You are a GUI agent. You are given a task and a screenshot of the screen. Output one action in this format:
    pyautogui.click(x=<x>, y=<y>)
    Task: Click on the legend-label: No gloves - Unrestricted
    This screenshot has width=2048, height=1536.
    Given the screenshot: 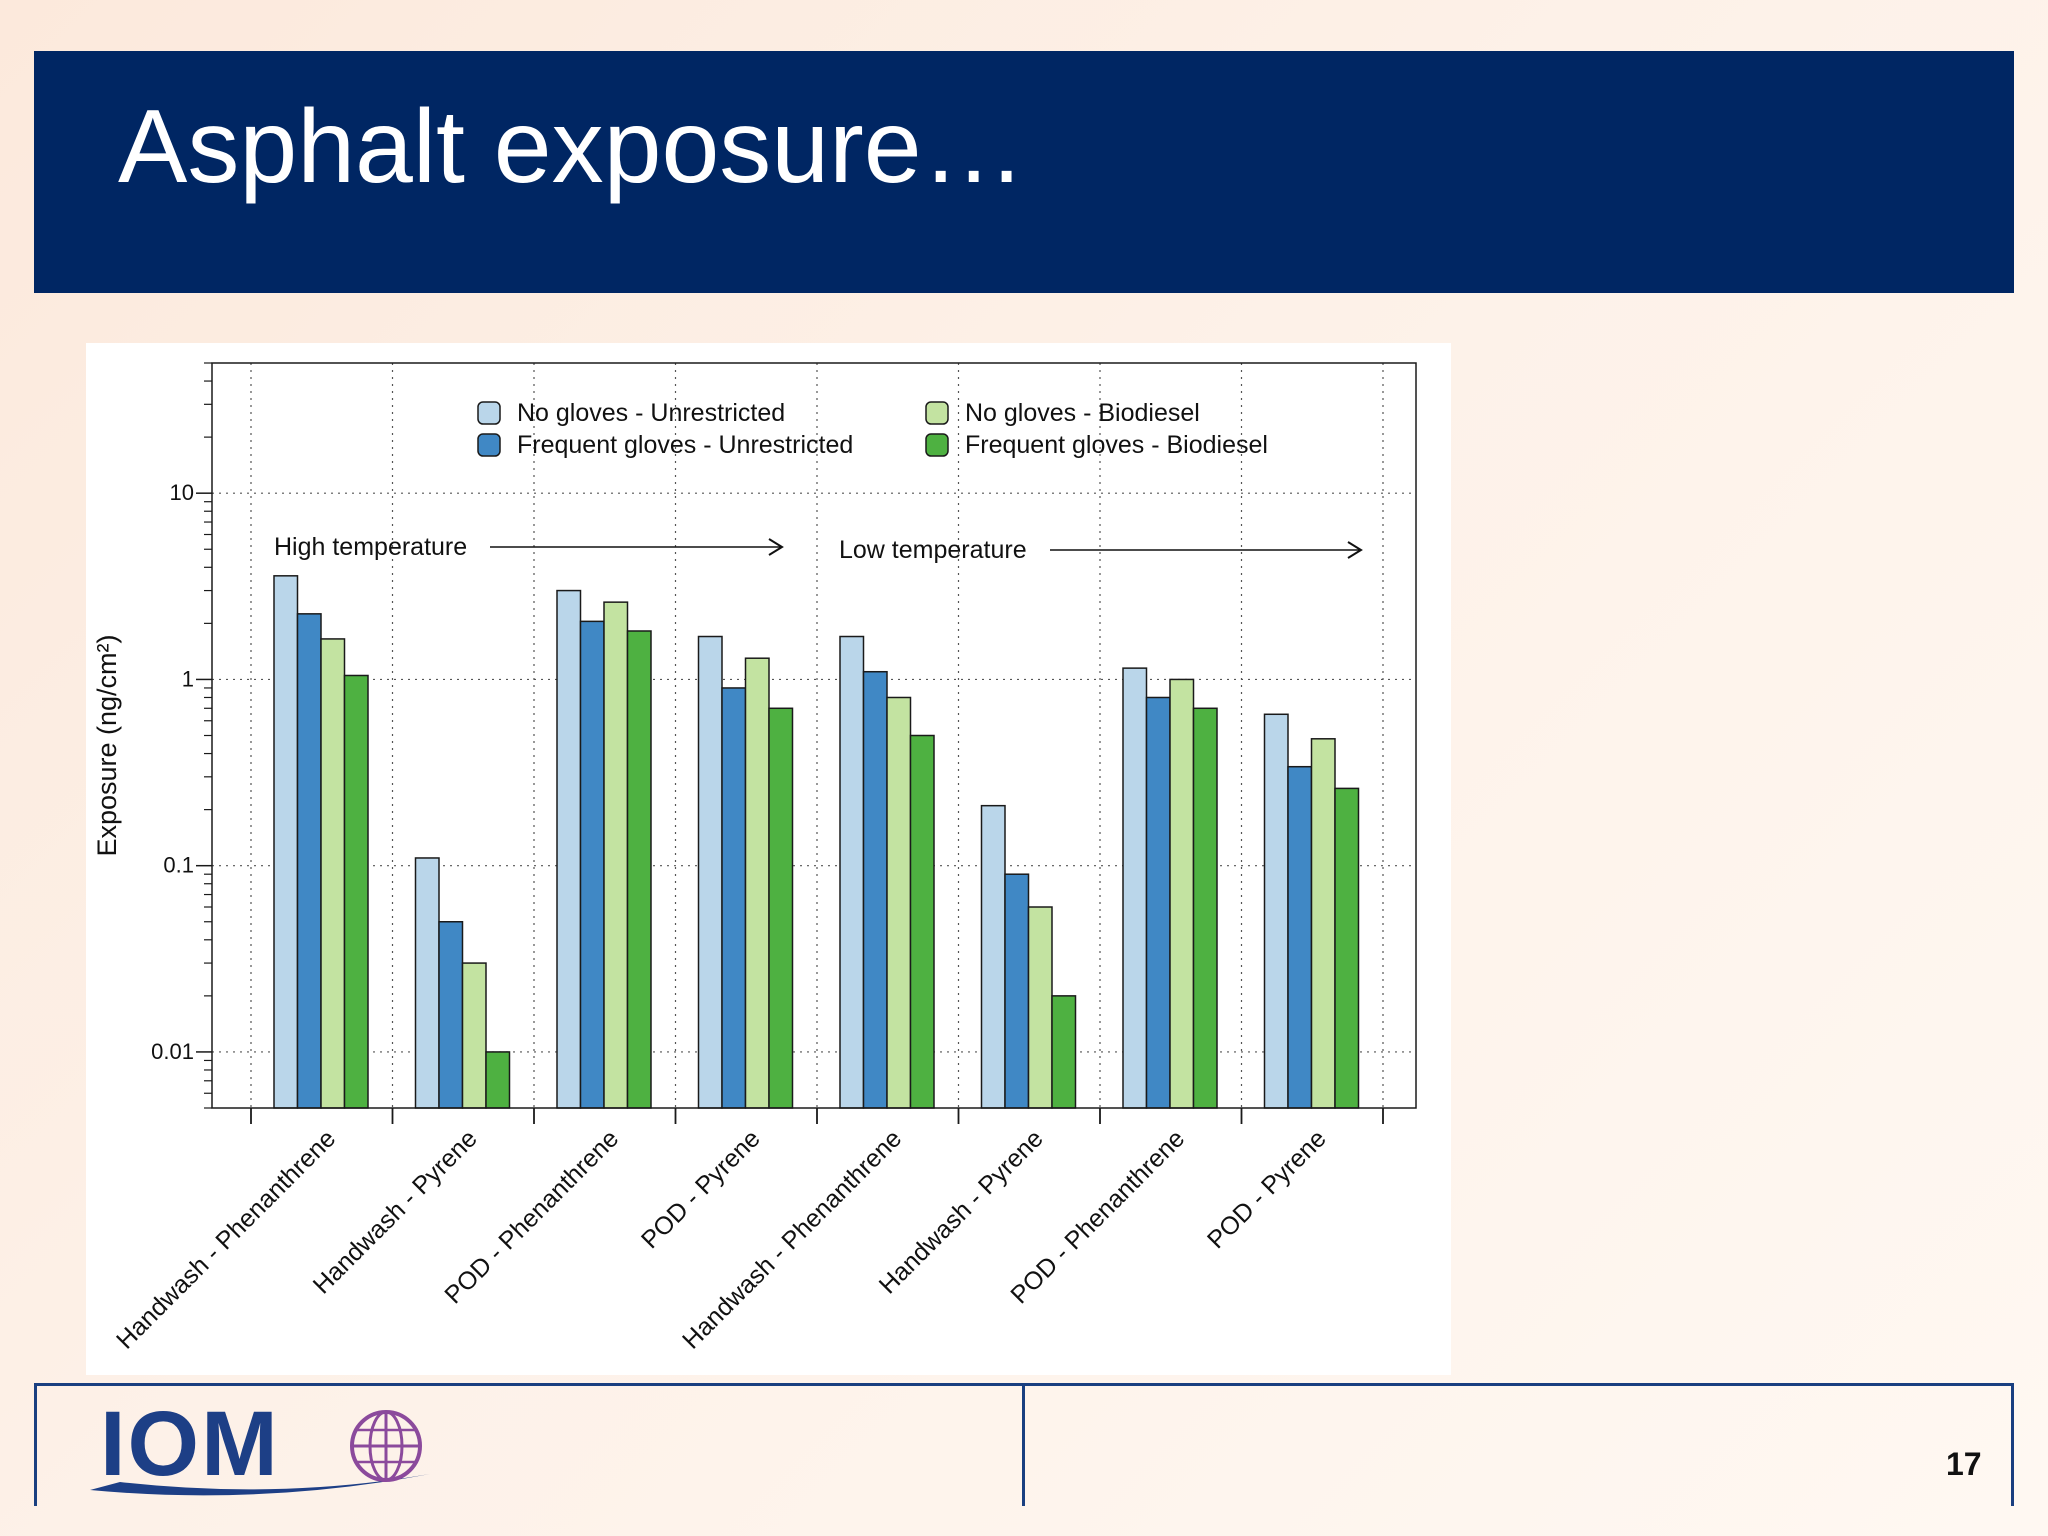 What is the action you would take?
    pyautogui.click(x=651, y=413)
    